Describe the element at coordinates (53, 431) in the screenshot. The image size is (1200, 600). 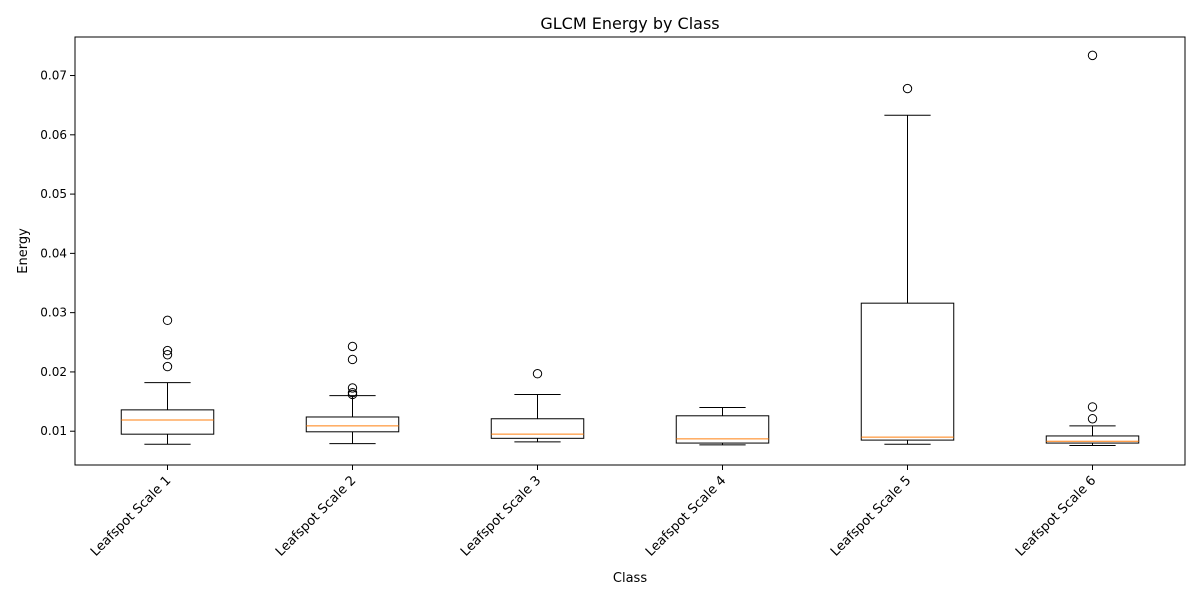
I see `y-tick-label: 0.01` at that location.